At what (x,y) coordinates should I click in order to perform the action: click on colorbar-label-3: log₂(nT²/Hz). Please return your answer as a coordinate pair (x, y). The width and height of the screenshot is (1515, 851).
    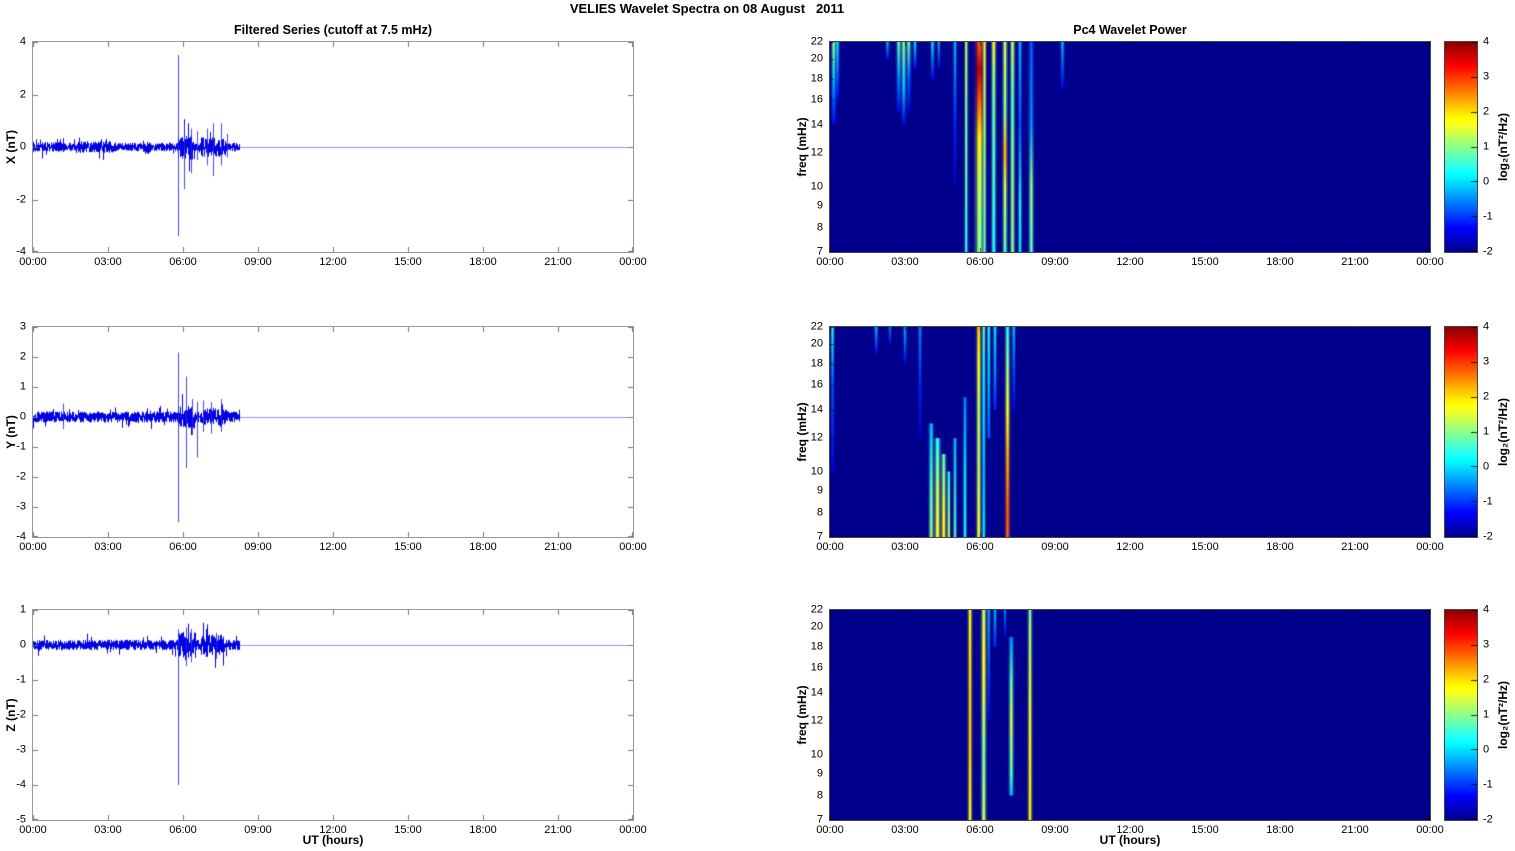
    Looking at the image, I should click on (1503, 715).